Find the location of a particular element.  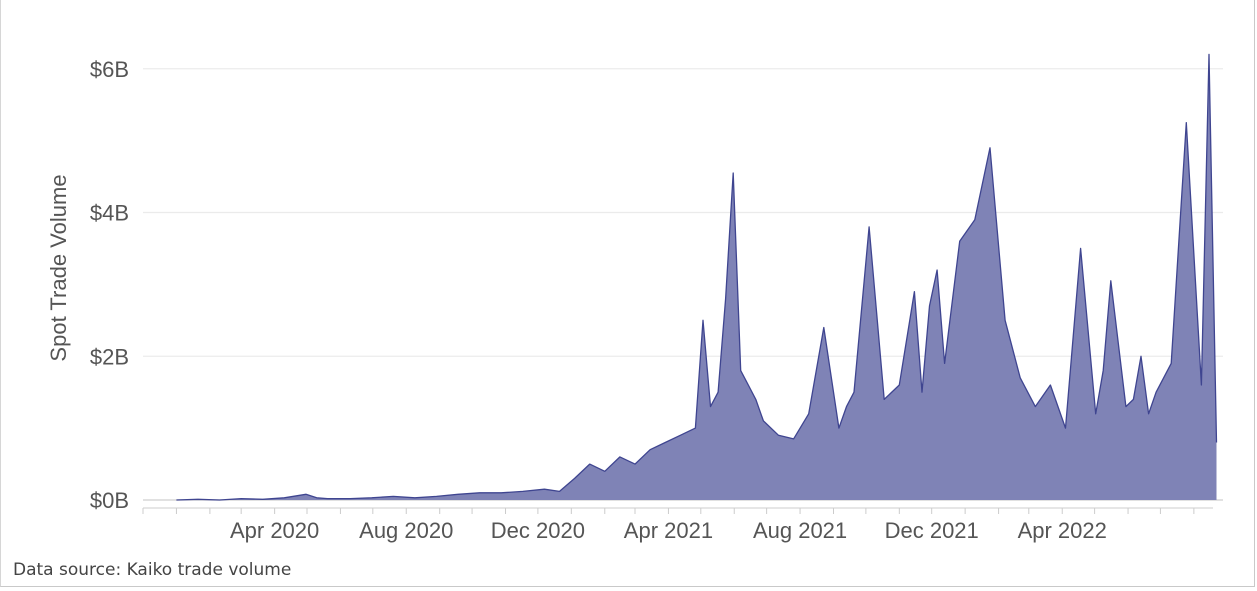

x-tick-label: Apr 2020 is located at coordinates (274, 530).